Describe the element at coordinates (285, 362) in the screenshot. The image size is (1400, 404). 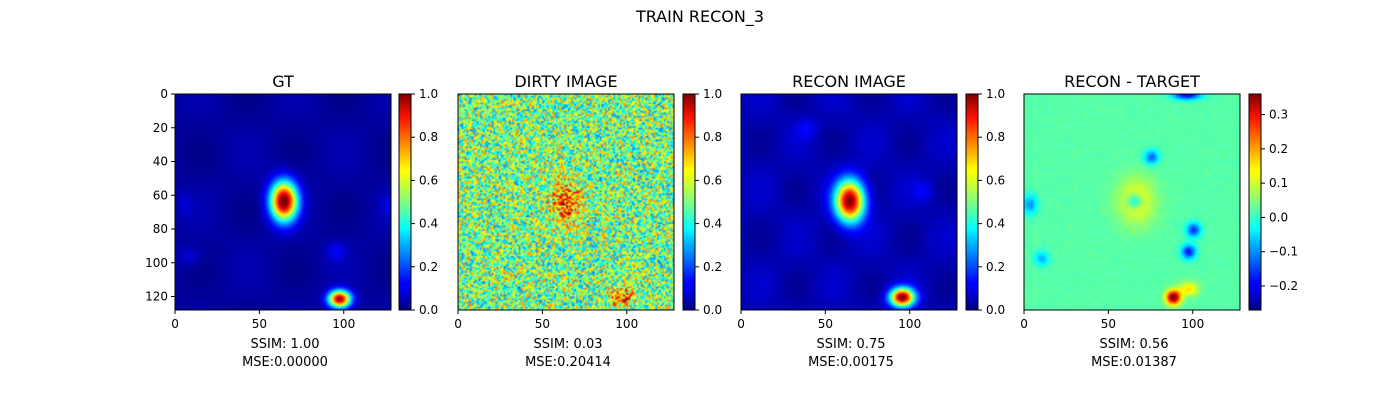
I see `caption-mse: MSE:0.00000` at that location.